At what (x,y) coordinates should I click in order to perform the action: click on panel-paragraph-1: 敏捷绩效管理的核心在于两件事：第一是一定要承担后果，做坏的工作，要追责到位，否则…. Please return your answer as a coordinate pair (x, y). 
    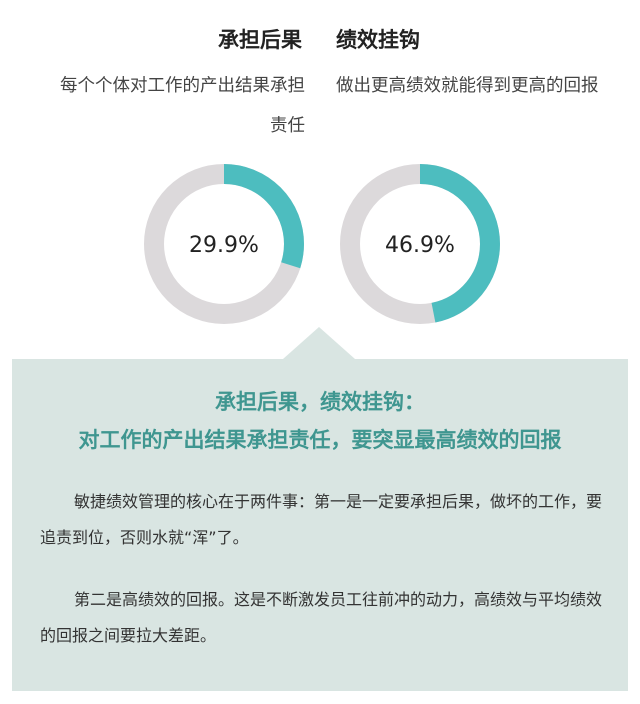
    Looking at the image, I should click on (321, 519).